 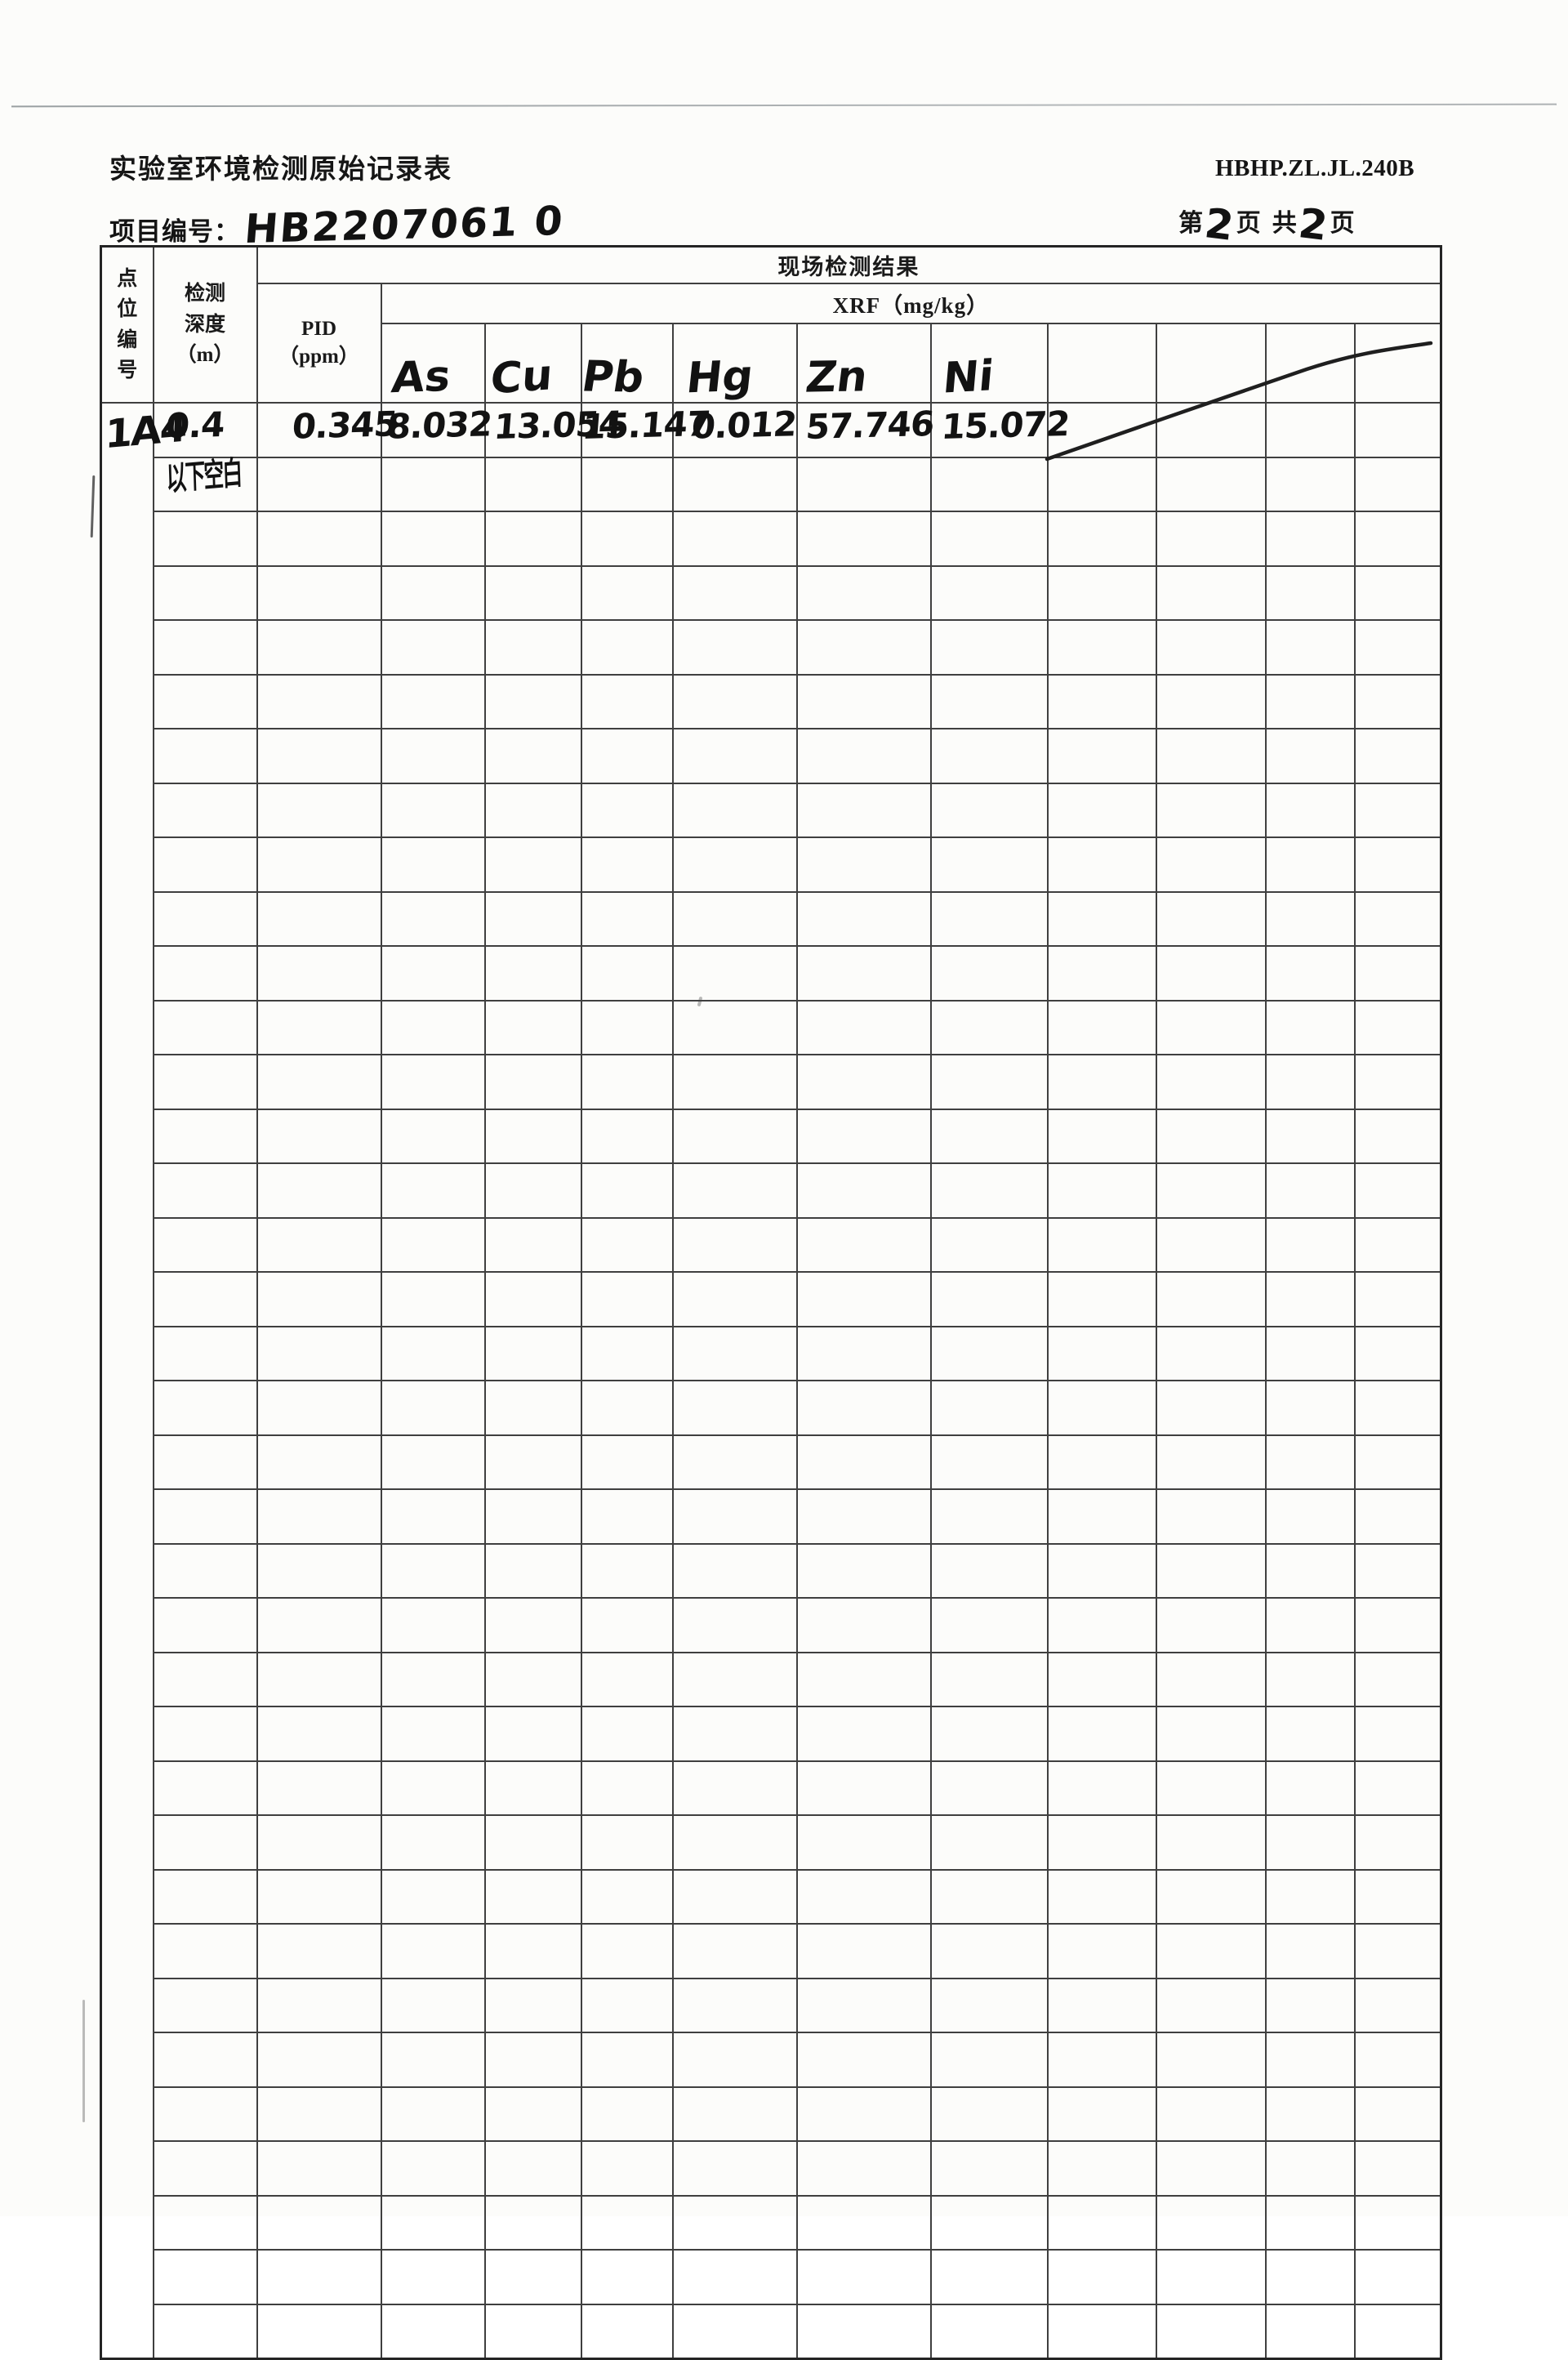 What do you see at coordinates (1005, 425) in the screenshot?
I see `xrf-value-handwriting: 15.072` at bounding box center [1005, 425].